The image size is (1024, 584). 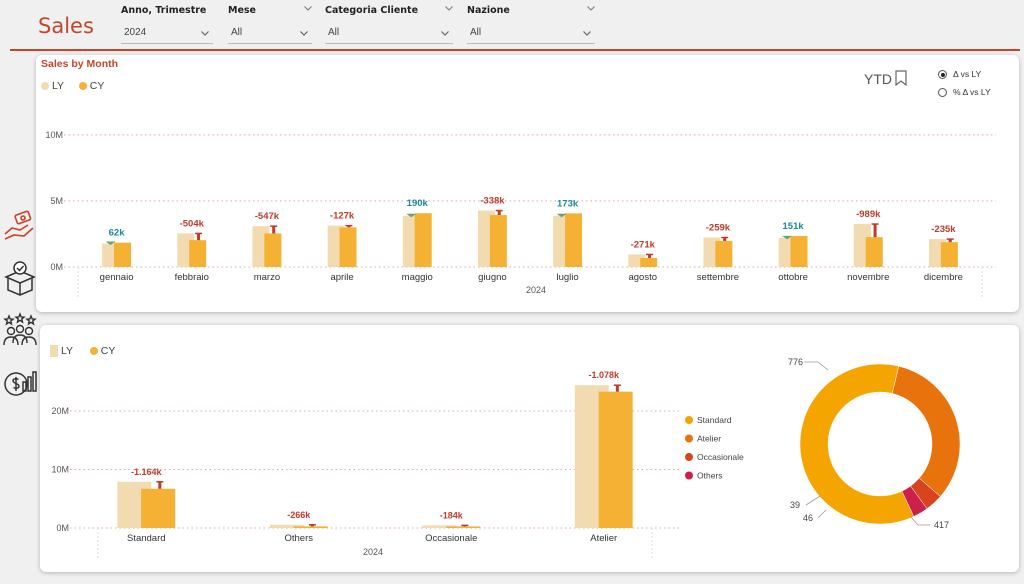 I want to click on bar-series: -1.164k -266k -184k -1.078k, so click(x=375, y=449).